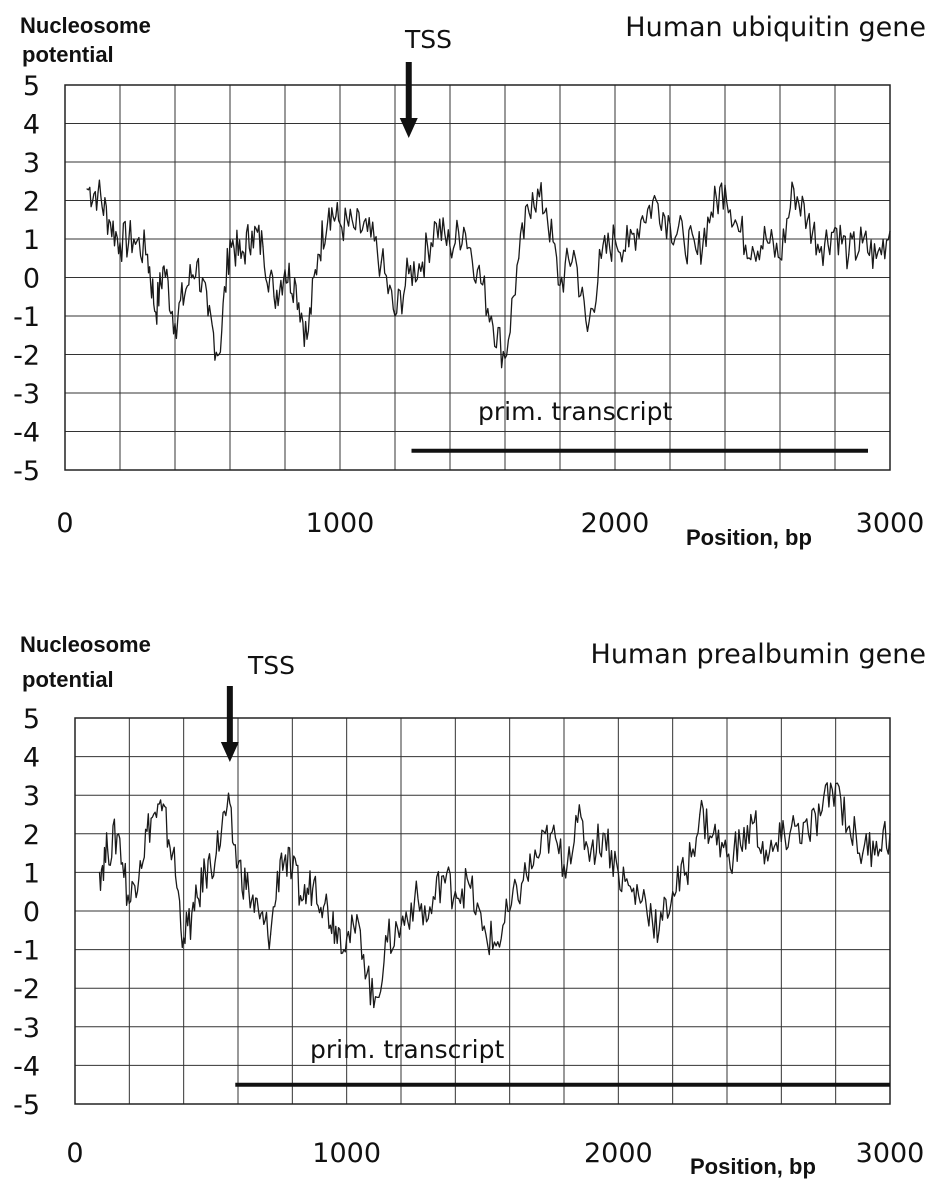 Image resolution: width=926 pixels, height=1182 pixels. I want to click on tss-arrow-shaft, so click(229, 715).